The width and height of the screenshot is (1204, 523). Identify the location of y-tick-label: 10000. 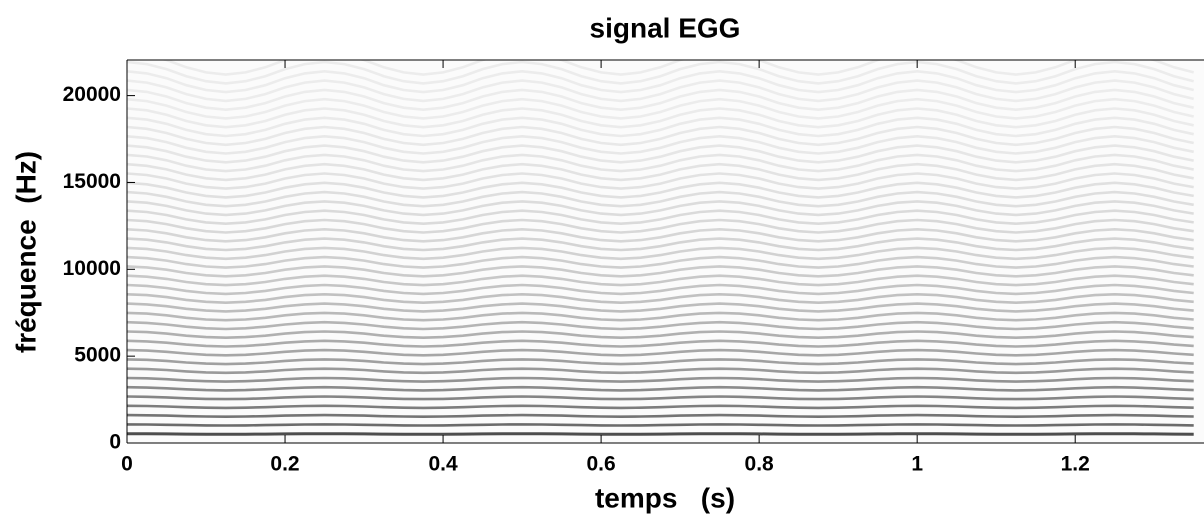
(92, 268).